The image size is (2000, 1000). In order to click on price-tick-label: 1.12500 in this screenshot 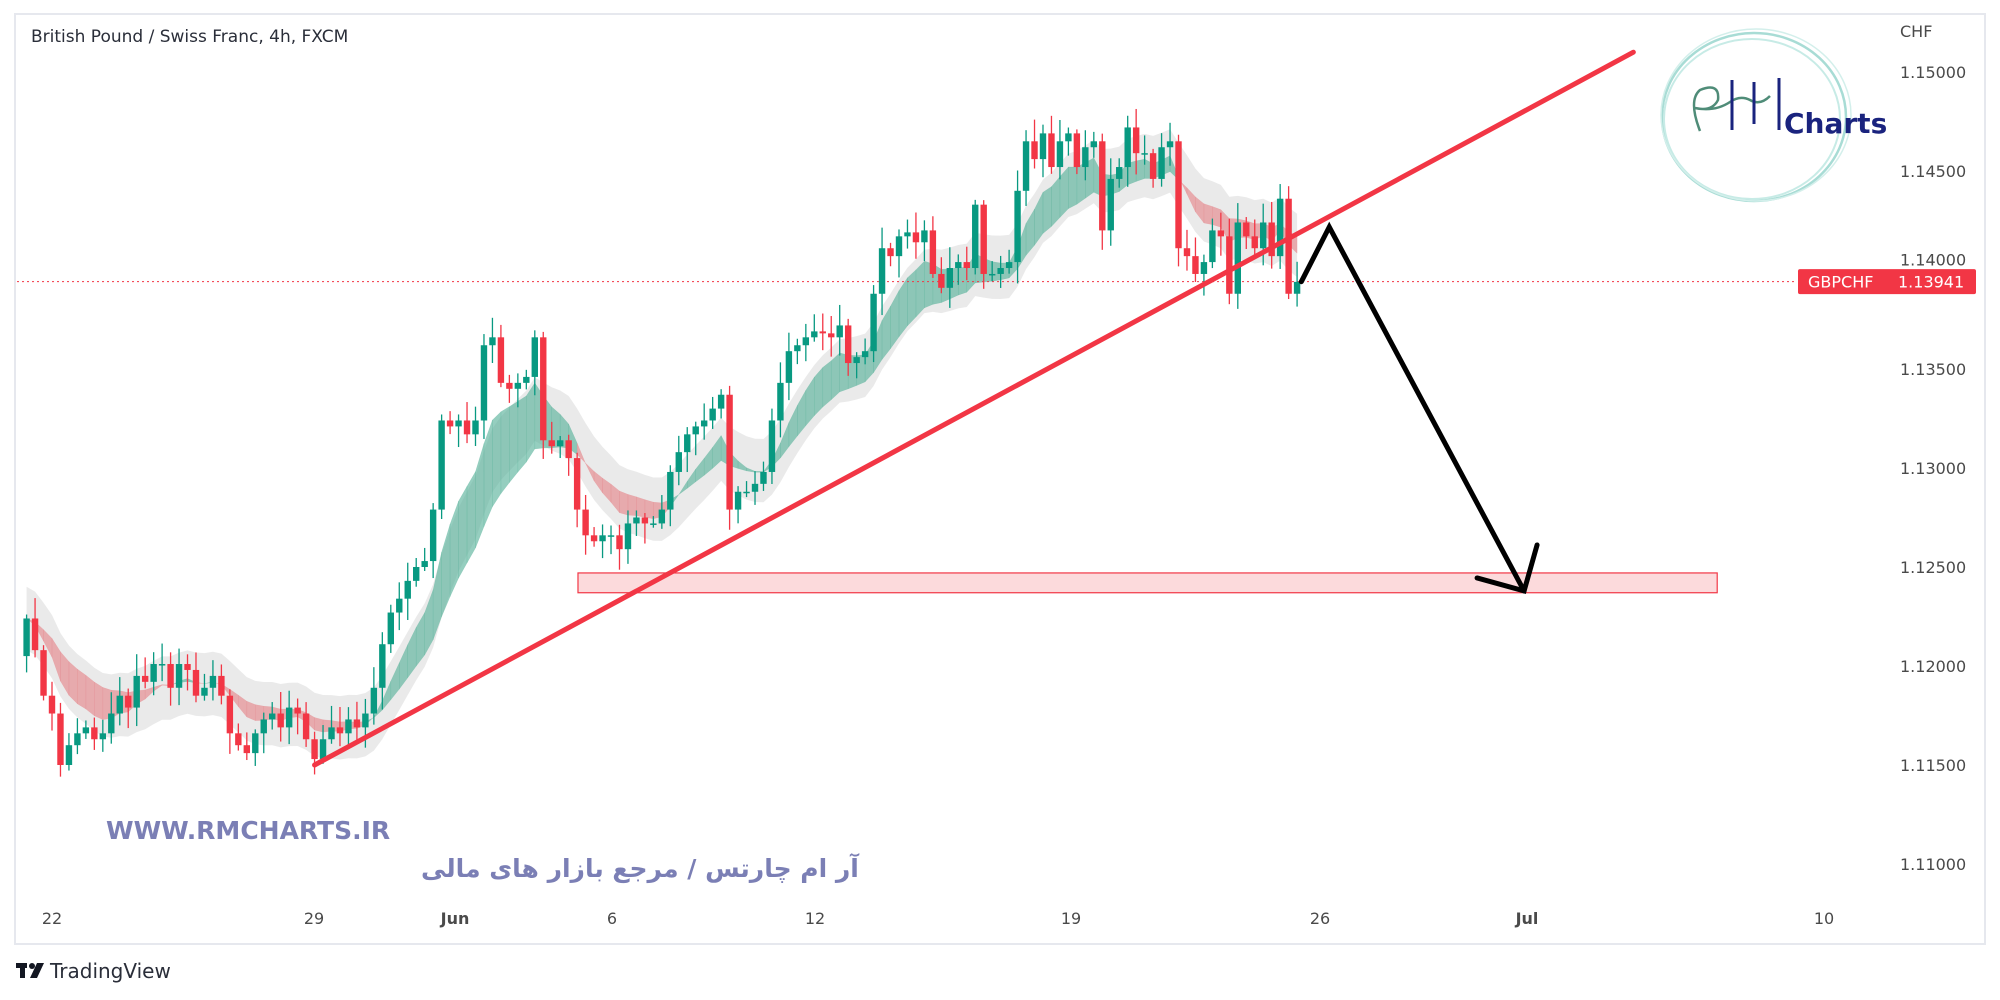, I will do `click(1933, 567)`.